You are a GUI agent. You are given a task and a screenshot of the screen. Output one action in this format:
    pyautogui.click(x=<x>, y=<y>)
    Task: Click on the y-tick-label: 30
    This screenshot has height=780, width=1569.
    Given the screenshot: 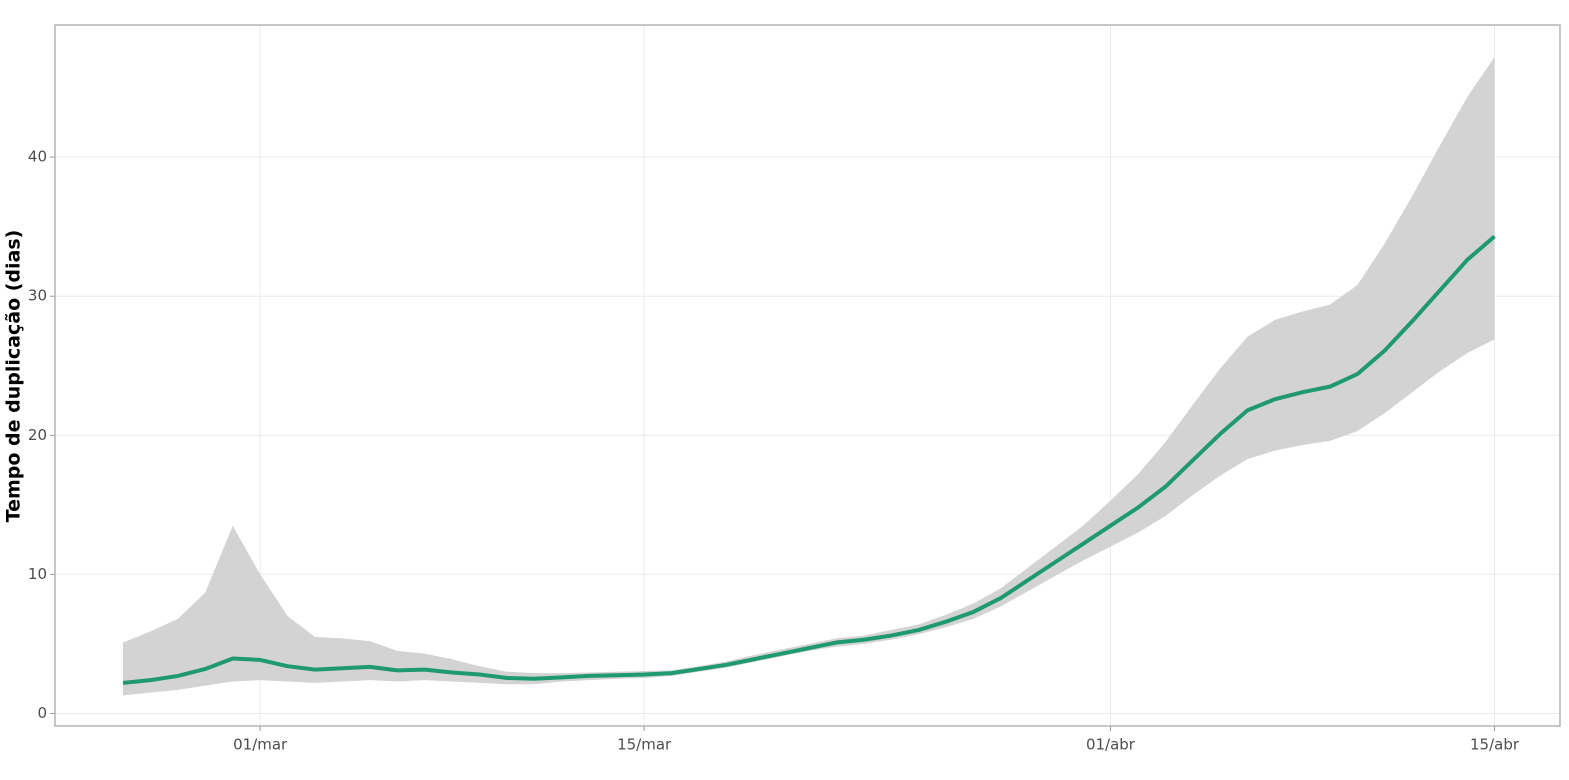 What is the action you would take?
    pyautogui.click(x=37, y=296)
    